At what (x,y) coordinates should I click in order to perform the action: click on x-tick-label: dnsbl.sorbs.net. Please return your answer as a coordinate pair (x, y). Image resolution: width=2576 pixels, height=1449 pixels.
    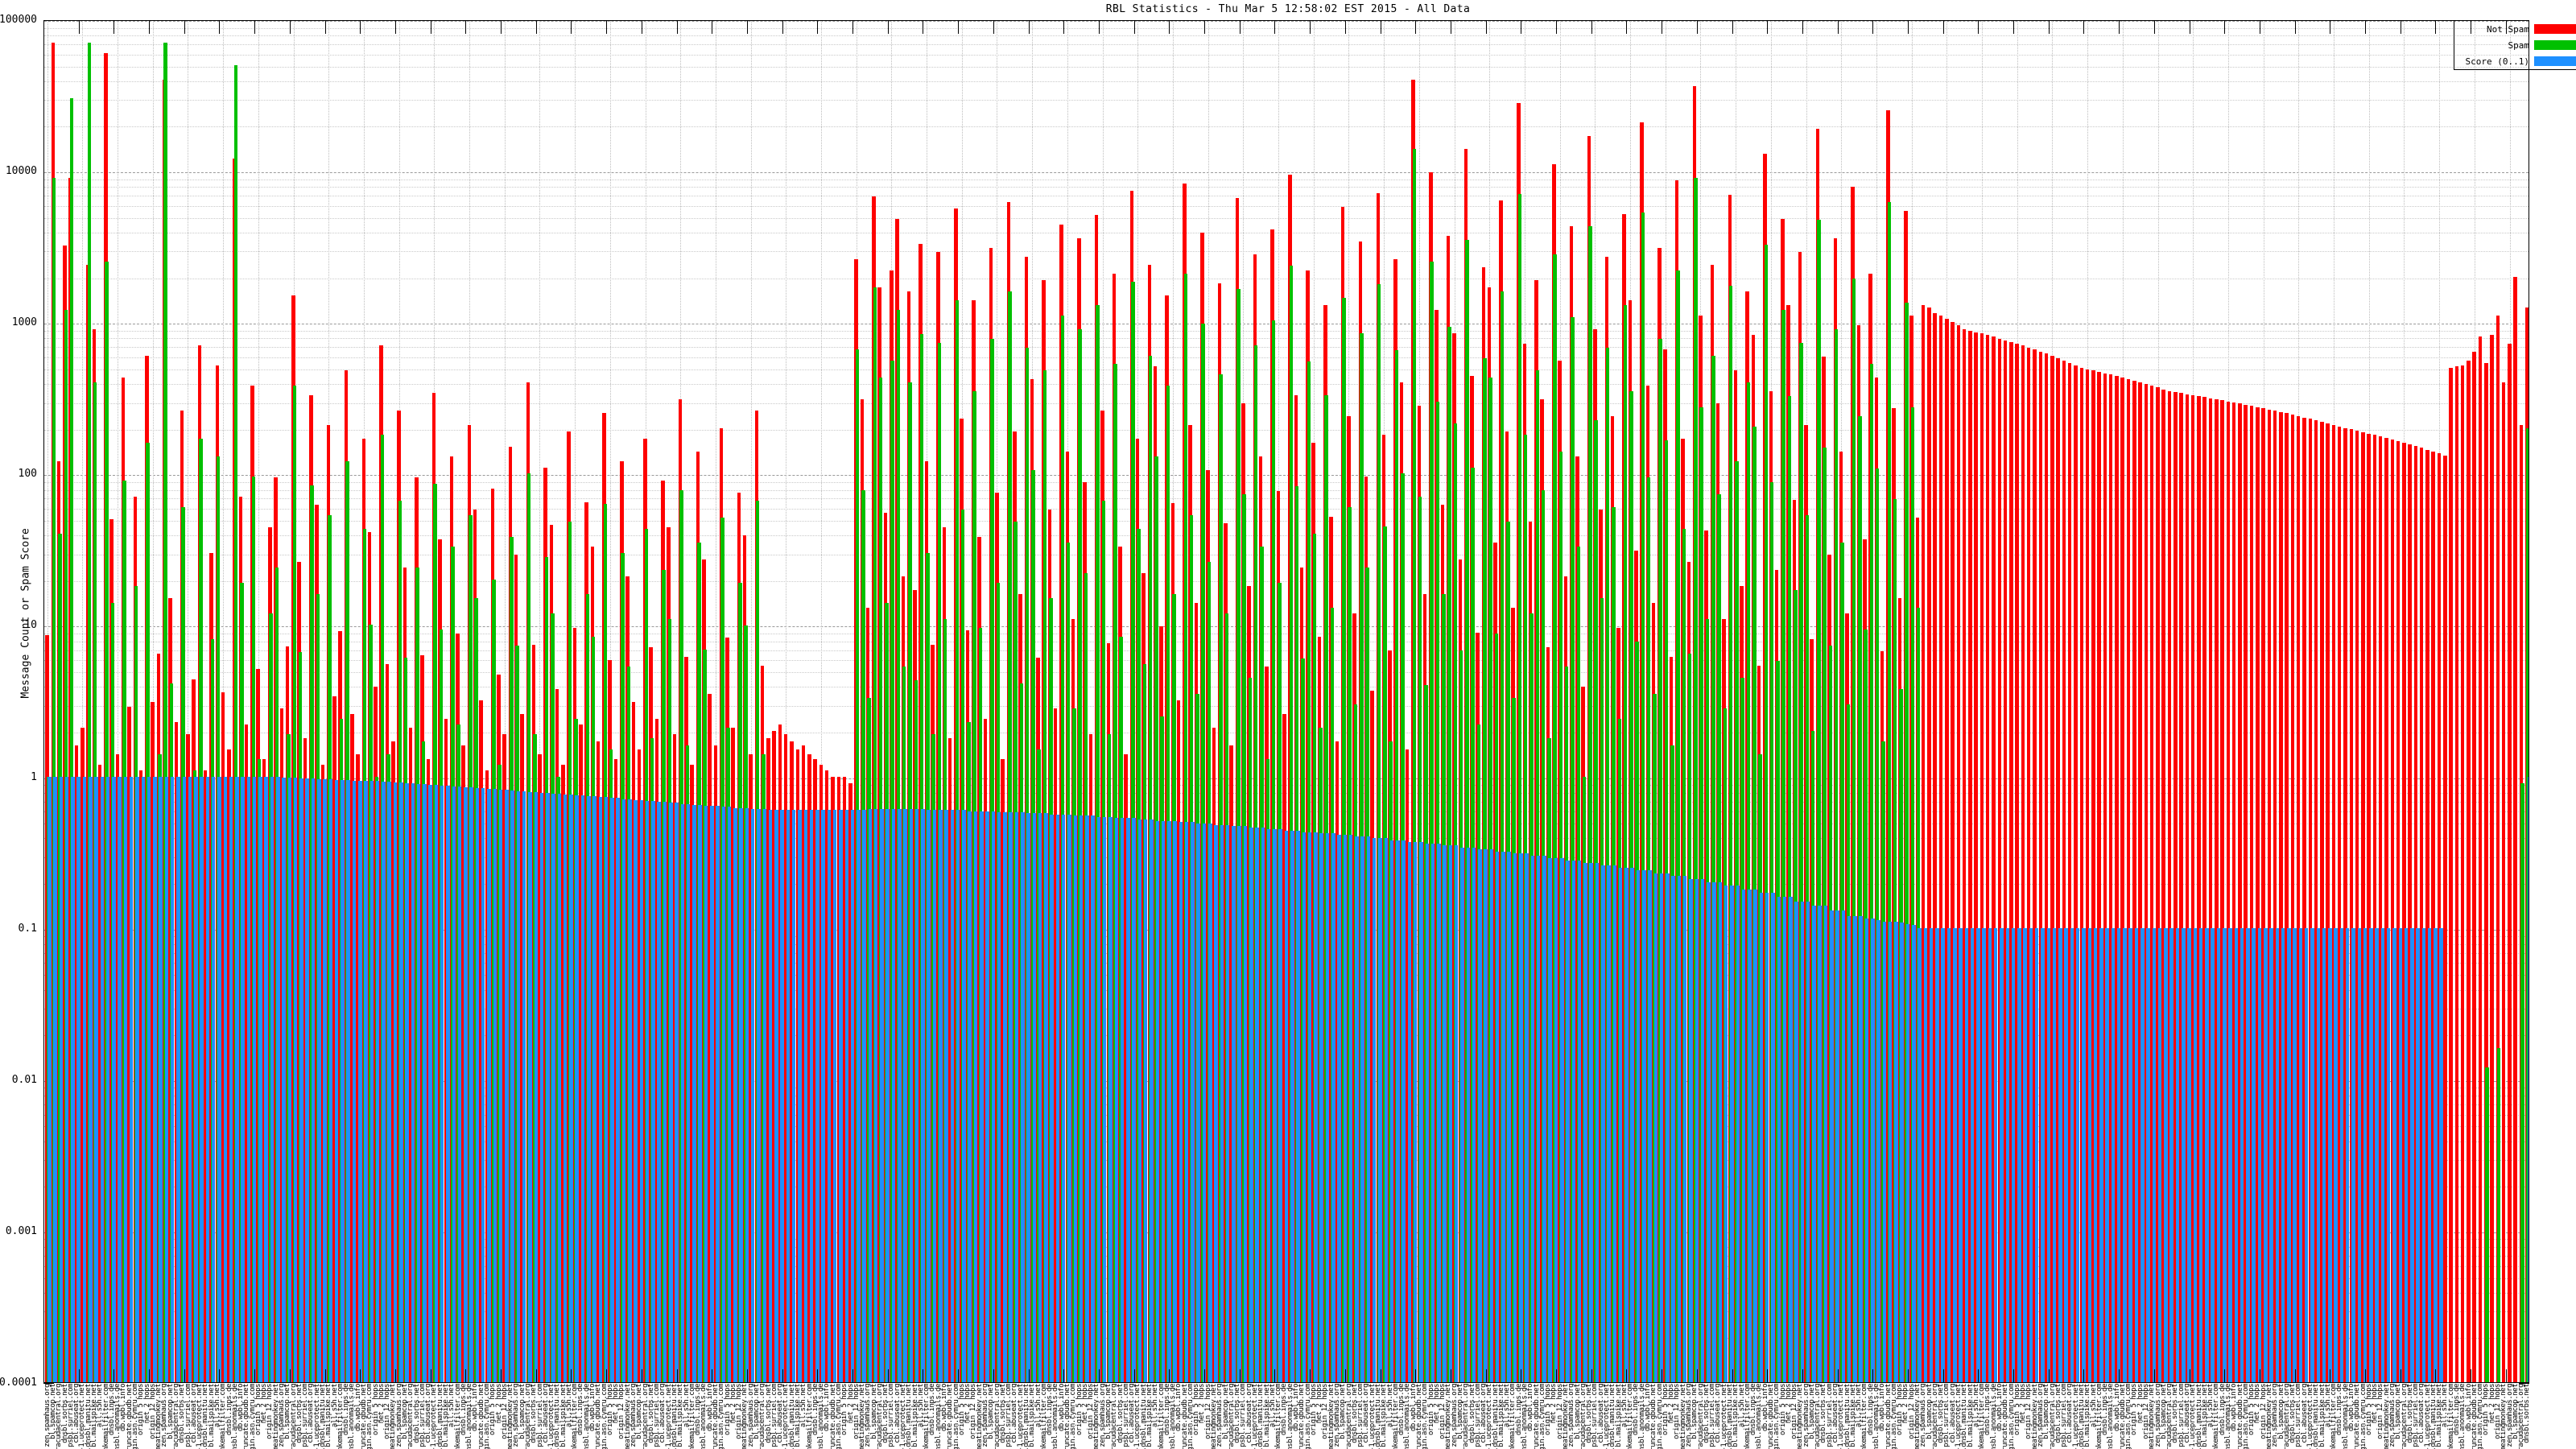
    Looking at the image, I should click on (2526, 1413).